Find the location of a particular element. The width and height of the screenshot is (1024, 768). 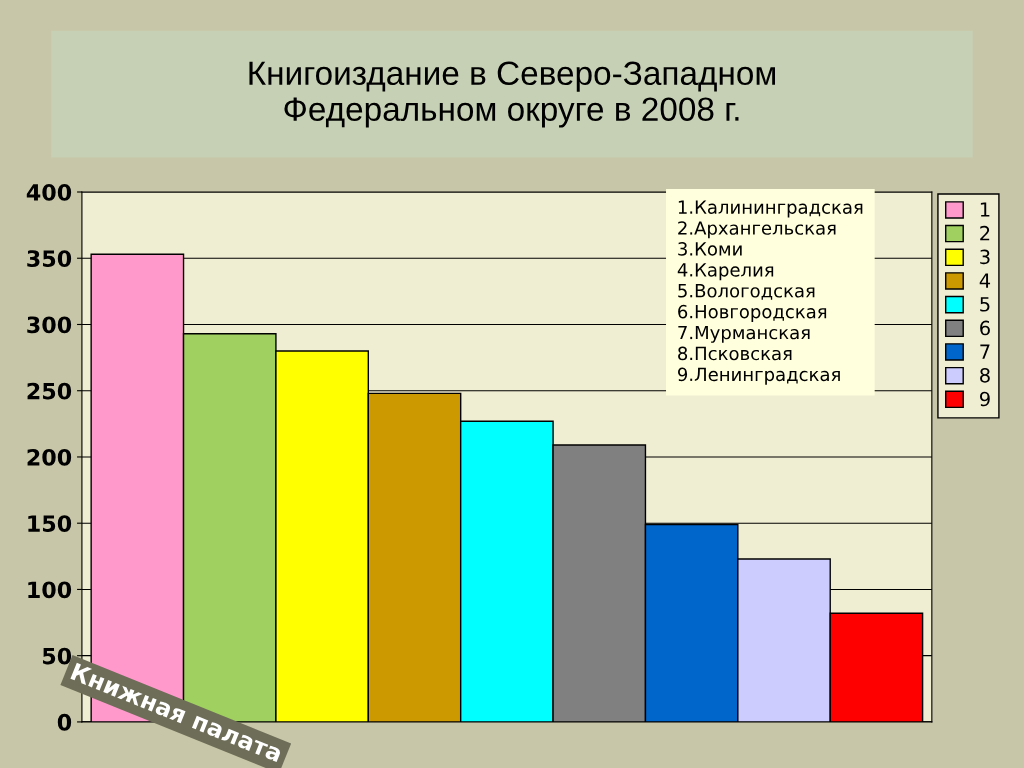

legend-label: 3 is located at coordinates (985, 257).